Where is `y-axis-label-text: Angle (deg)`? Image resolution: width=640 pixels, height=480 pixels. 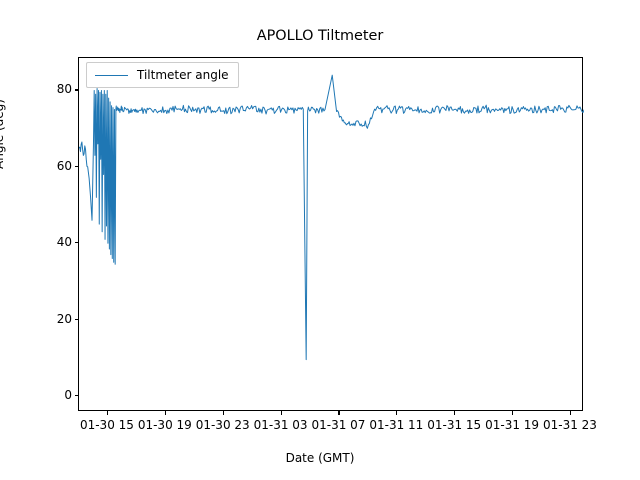
y-axis-label-text: Angle (deg) is located at coordinates (3, 134).